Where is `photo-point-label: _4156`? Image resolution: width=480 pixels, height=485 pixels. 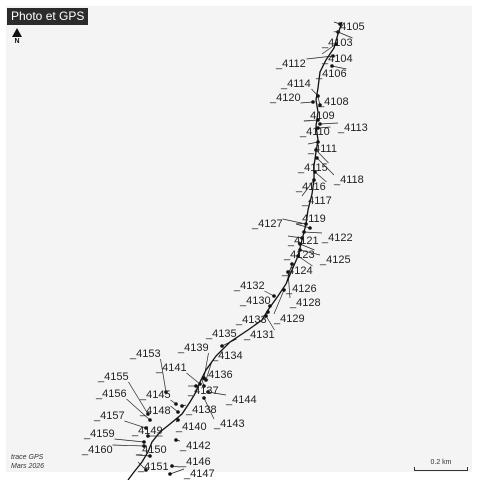 photo-point-label: _4156 is located at coordinates (111, 394).